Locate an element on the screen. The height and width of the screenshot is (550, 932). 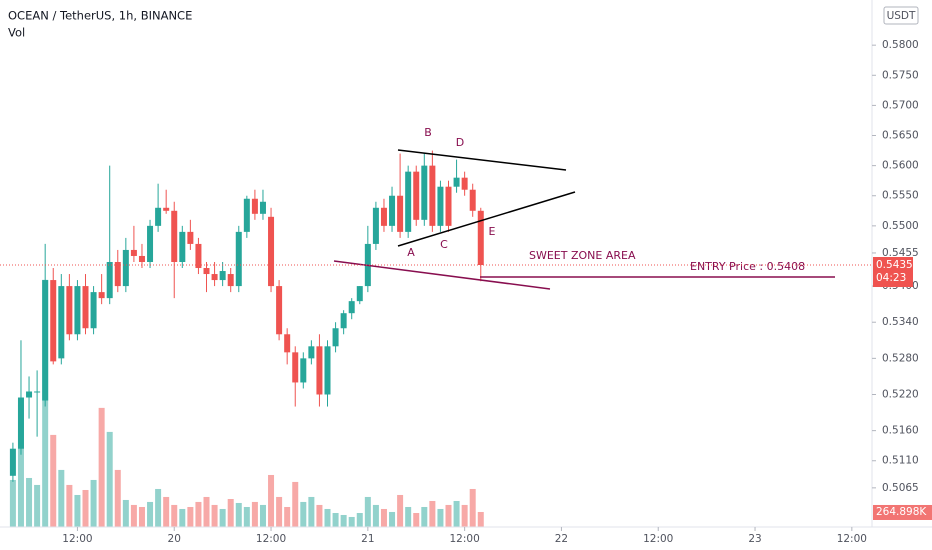
volume-label: 264.898K is located at coordinates (901, 512).